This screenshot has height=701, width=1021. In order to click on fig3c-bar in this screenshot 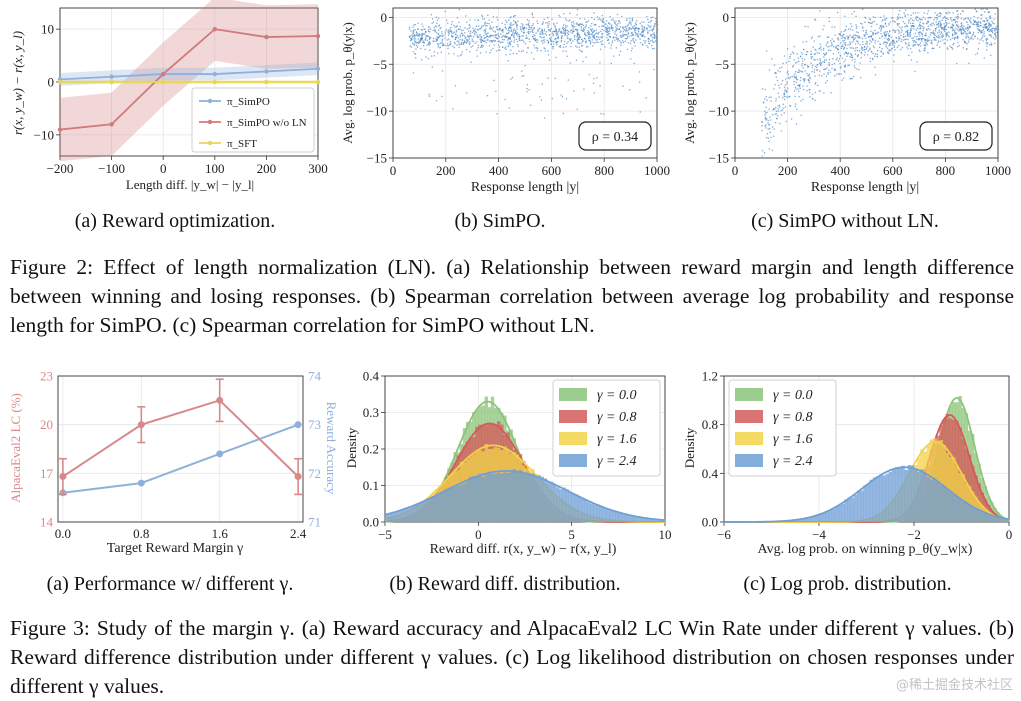, I will do `click(957, 508)`.